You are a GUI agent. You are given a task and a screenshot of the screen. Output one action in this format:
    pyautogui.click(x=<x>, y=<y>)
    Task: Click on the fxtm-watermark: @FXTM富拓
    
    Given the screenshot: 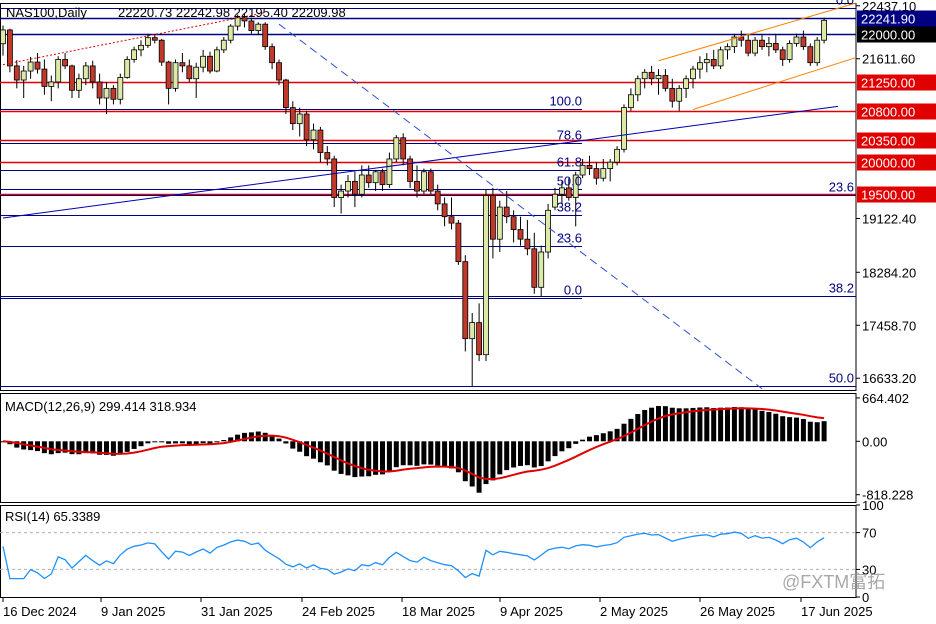 What is the action you would take?
    pyautogui.click(x=834, y=582)
    